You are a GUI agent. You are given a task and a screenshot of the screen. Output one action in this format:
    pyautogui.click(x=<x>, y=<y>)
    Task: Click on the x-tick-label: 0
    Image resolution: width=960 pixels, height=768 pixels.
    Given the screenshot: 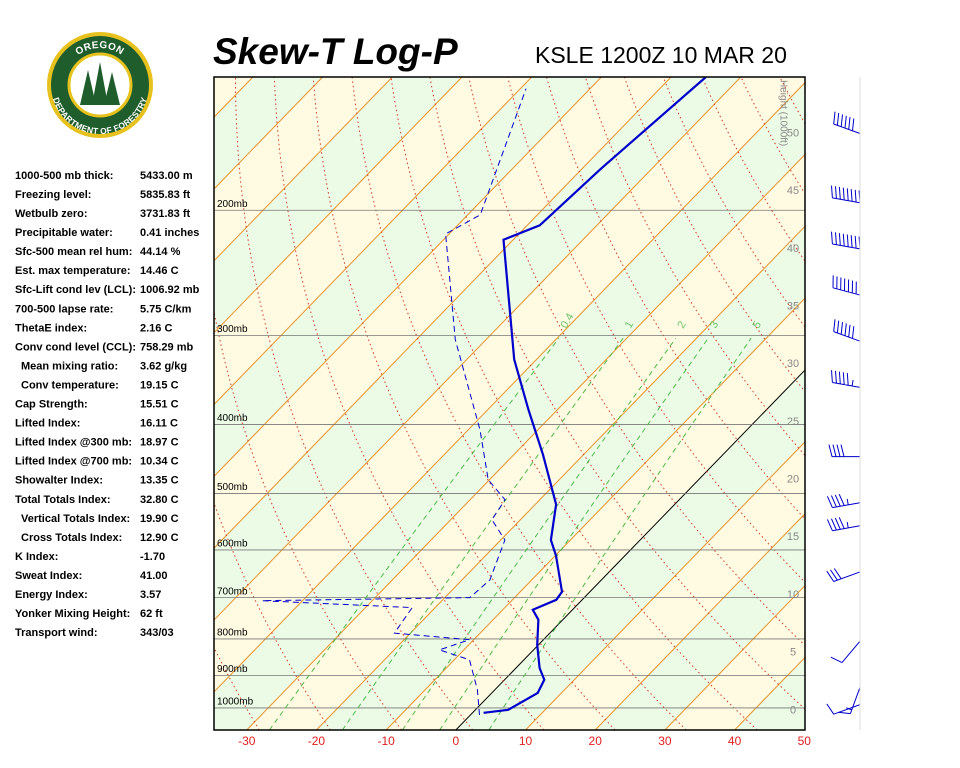 What is the action you would take?
    pyautogui.click(x=455, y=741)
    